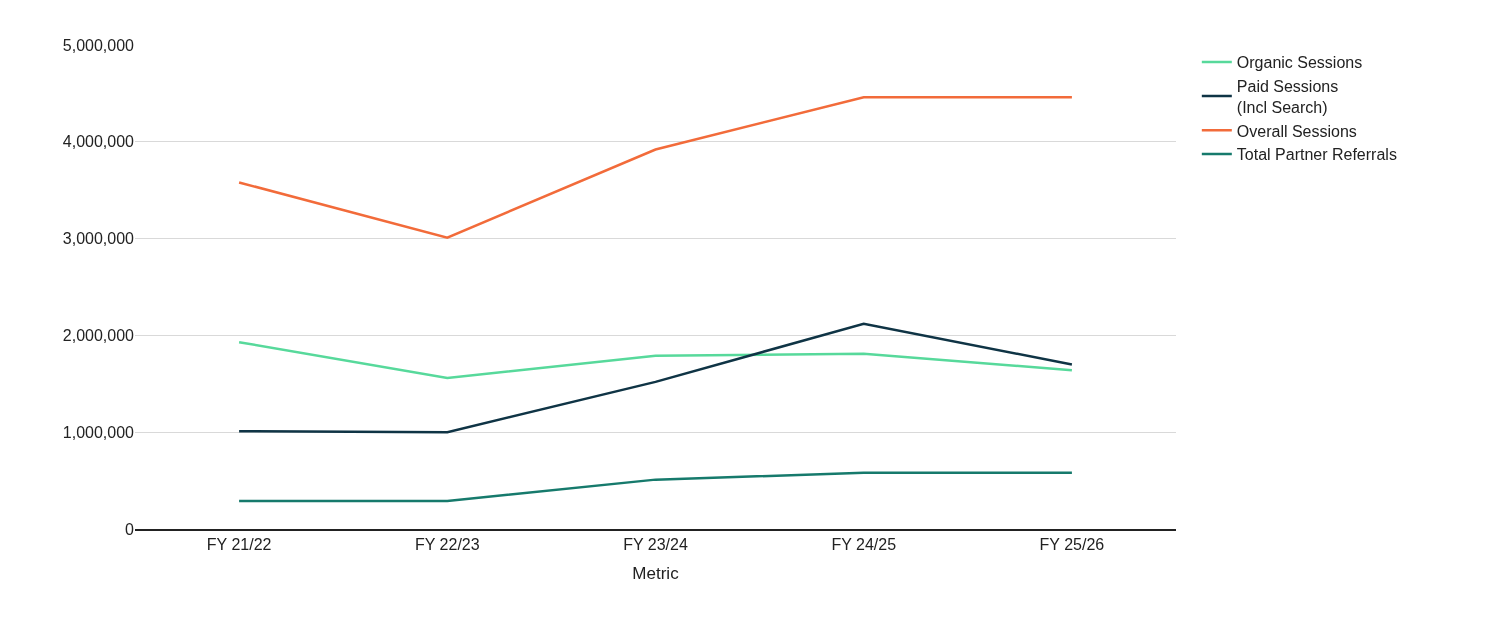 The height and width of the screenshot is (619, 1511). What do you see at coordinates (98, 239) in the screenshot?
I see `y-tick-label: 3,000,000` at bounding box center [98, 239].